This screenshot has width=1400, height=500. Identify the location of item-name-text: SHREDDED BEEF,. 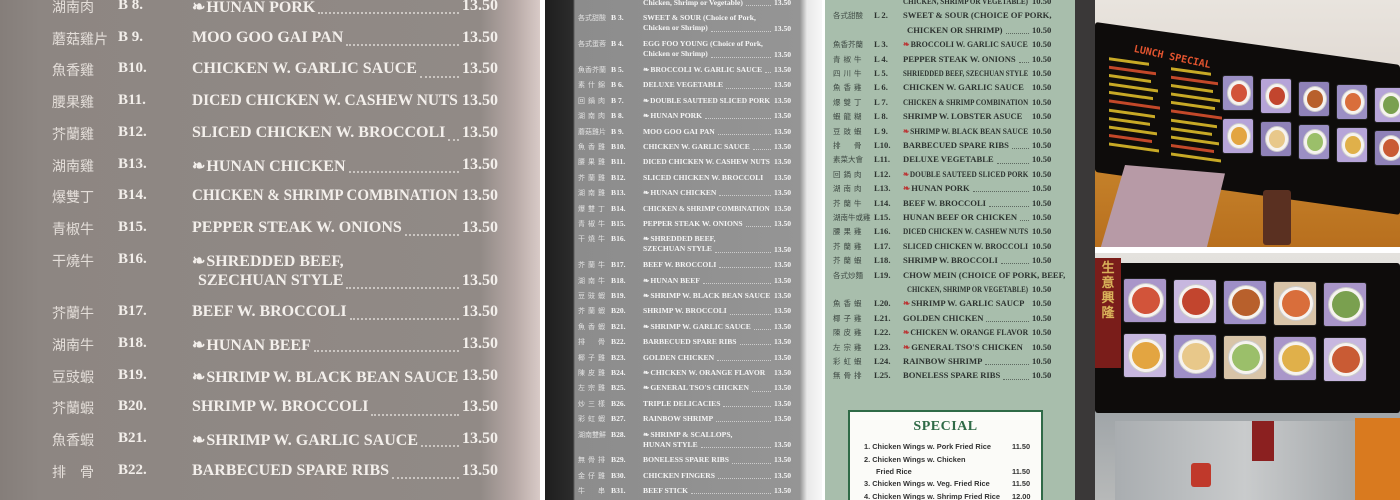
(275, 261).